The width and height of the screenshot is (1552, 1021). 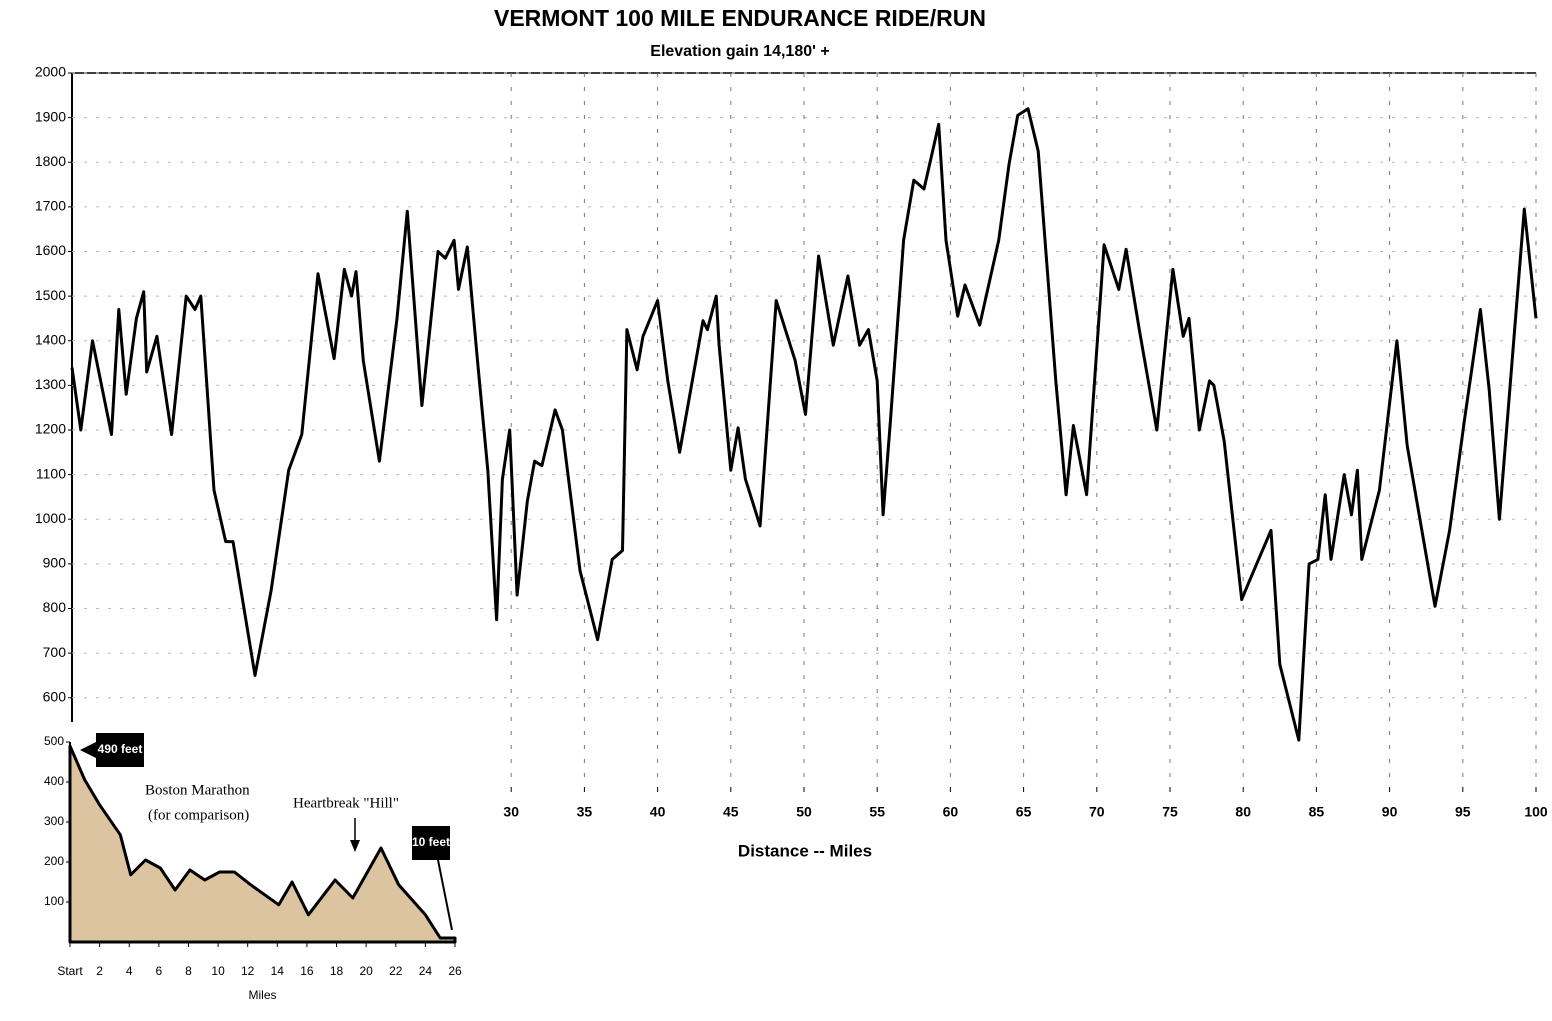 What do you see at coordinates (366, 971) in the screenshot?
I see `x-tick-label: 20` at bounding box center [366, 971].